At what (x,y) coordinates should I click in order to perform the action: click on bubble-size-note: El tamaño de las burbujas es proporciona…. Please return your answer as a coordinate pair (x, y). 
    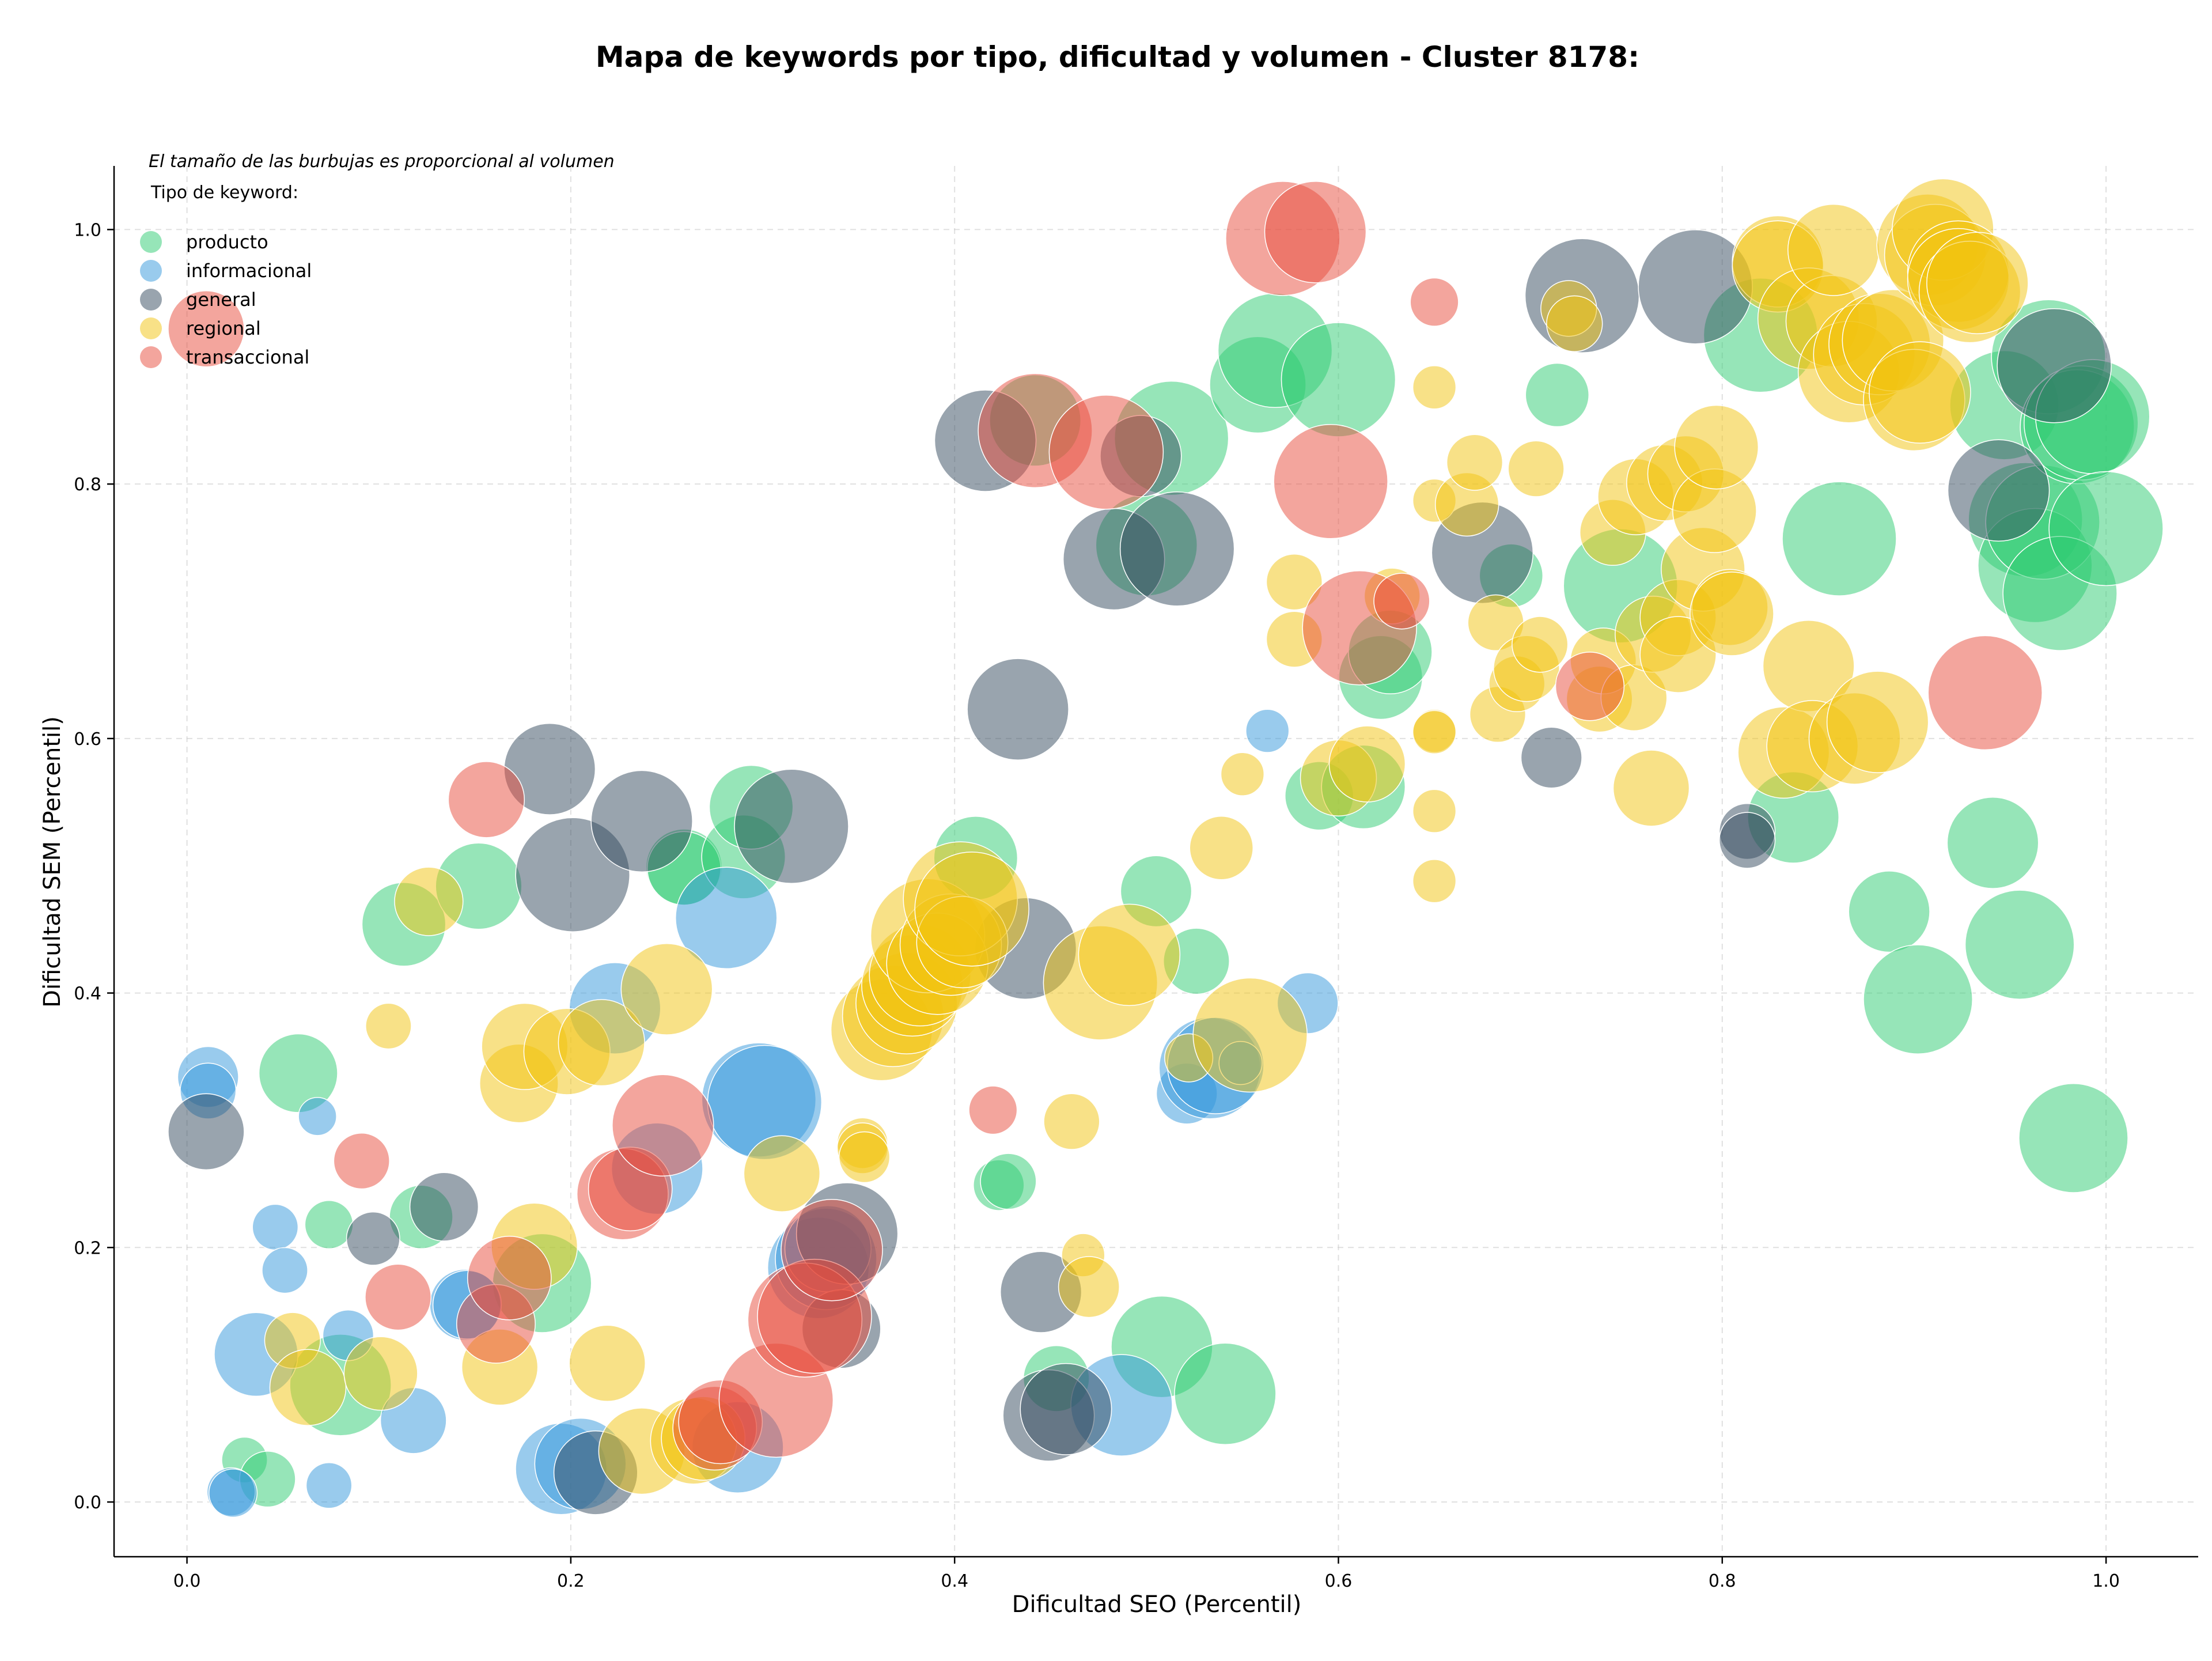
    Looking at the image, I should click on (382, 162).